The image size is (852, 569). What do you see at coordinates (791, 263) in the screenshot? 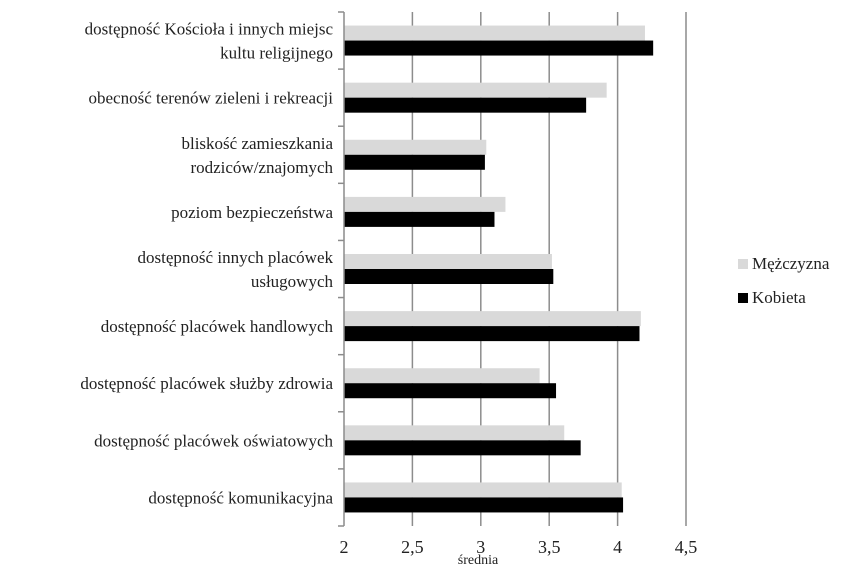
I see `legend-label-mezczyzna: Mężczyzna` at bounding box center [791, 263].